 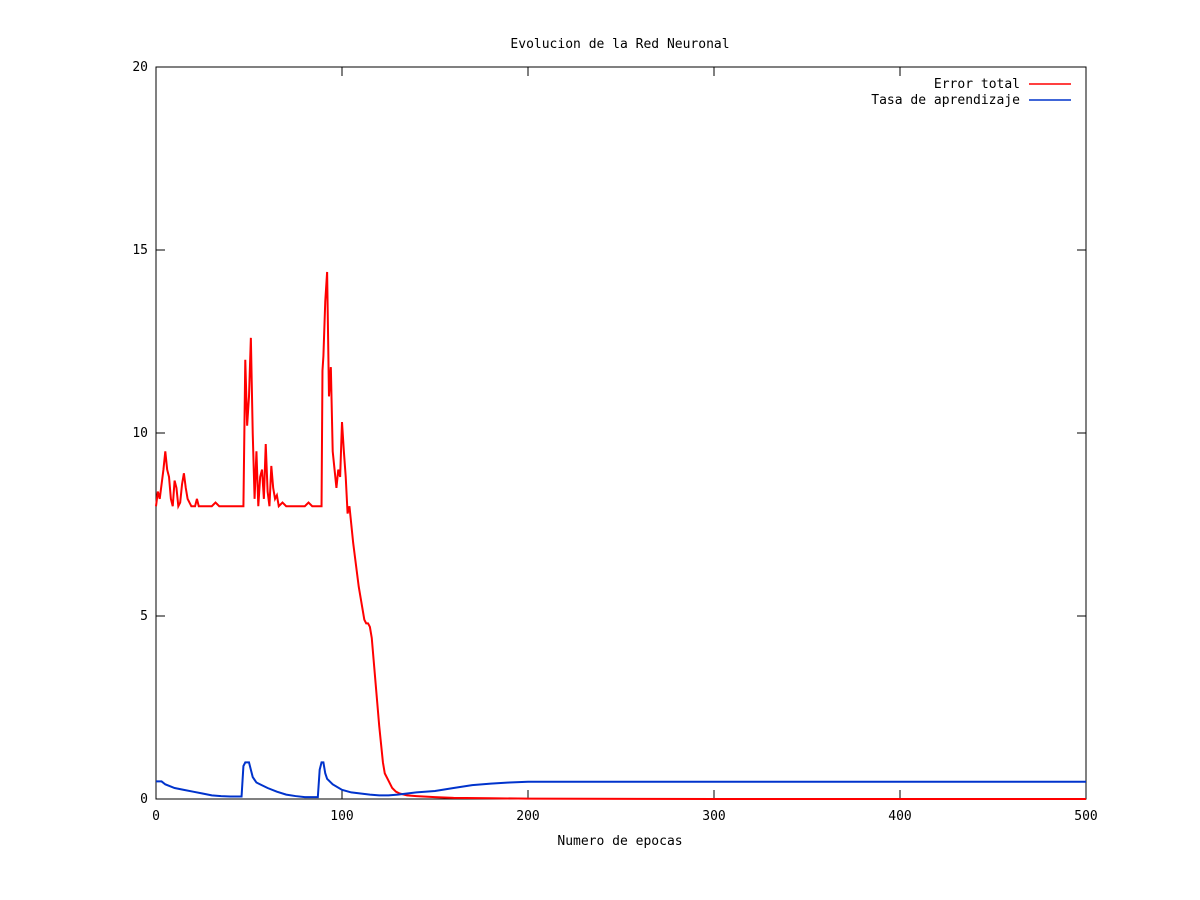 What do you see at coordinates (713, 816) in the screenshot?
I see `x-tick-label: 300` at bounding box center [713, 816].